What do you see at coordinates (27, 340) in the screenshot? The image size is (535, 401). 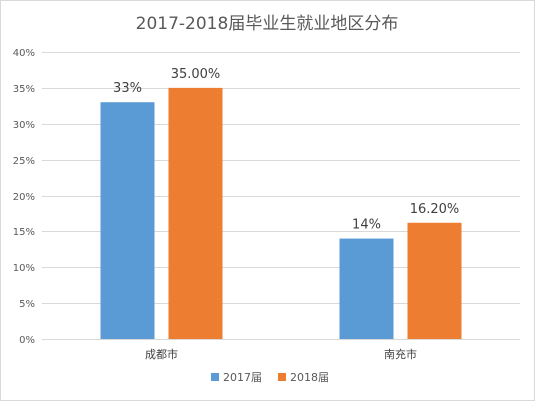 I see `y-tick-label: 0%` at bounding box center [27, 340].